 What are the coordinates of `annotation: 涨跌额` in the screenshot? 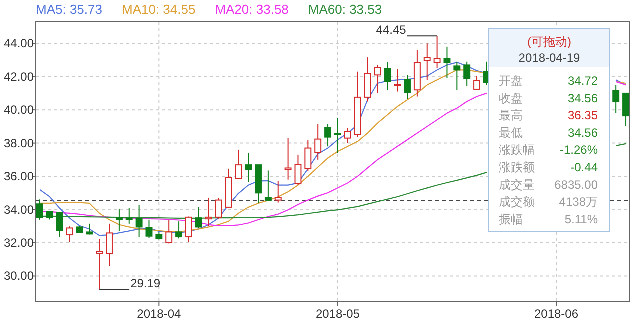 It's located at (517, 167).